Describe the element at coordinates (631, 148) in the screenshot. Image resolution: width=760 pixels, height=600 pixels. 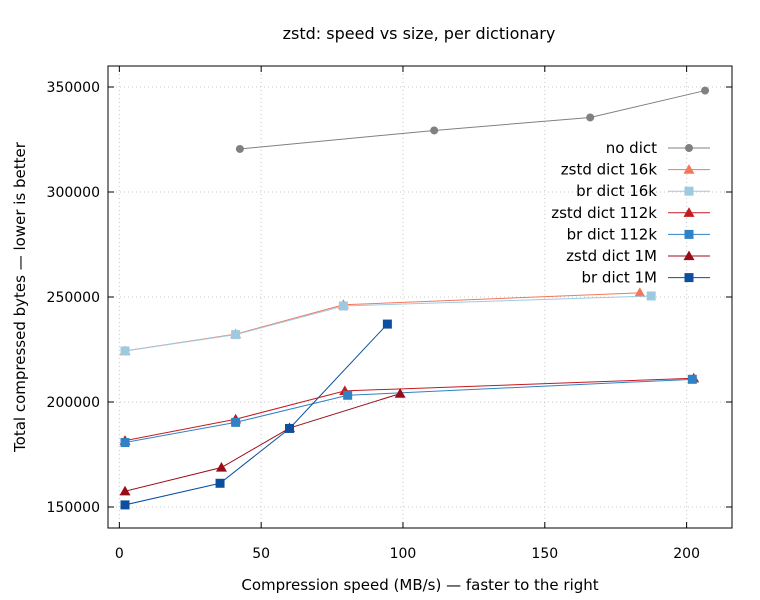
I see `legend-label: no dict` at that location.